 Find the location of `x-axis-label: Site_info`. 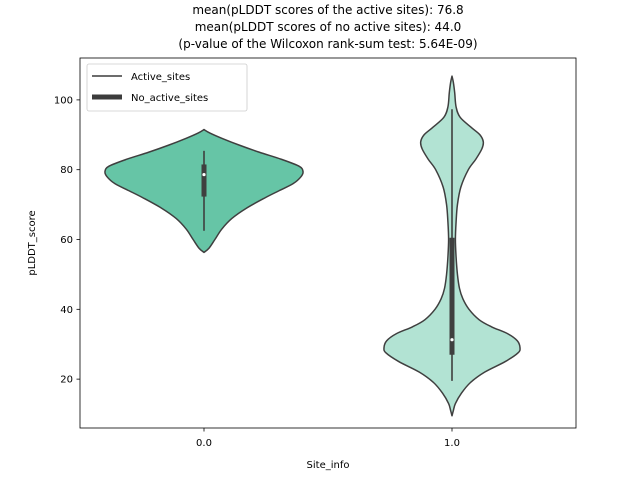

x-axis-label: Site_info is located at coordinates (328, 465).